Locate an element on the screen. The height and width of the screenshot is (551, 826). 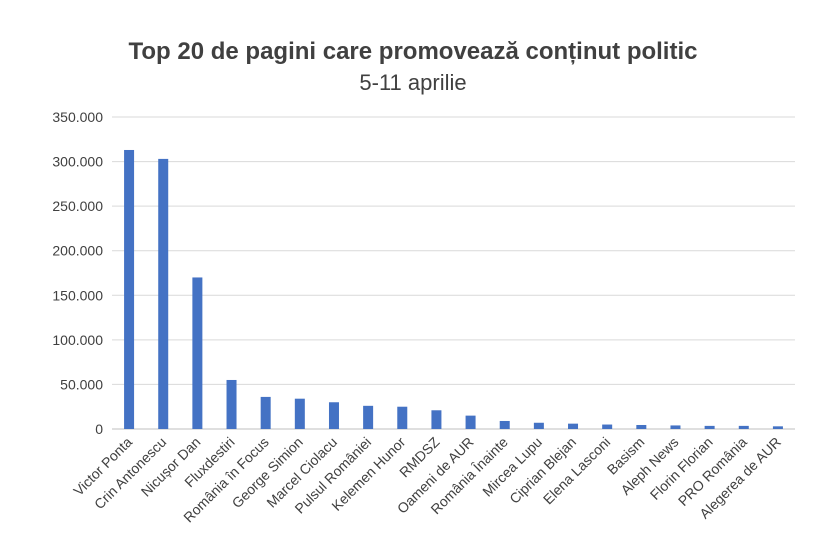
y-tick-label: 50.000 is located at coordinates (81, 384).